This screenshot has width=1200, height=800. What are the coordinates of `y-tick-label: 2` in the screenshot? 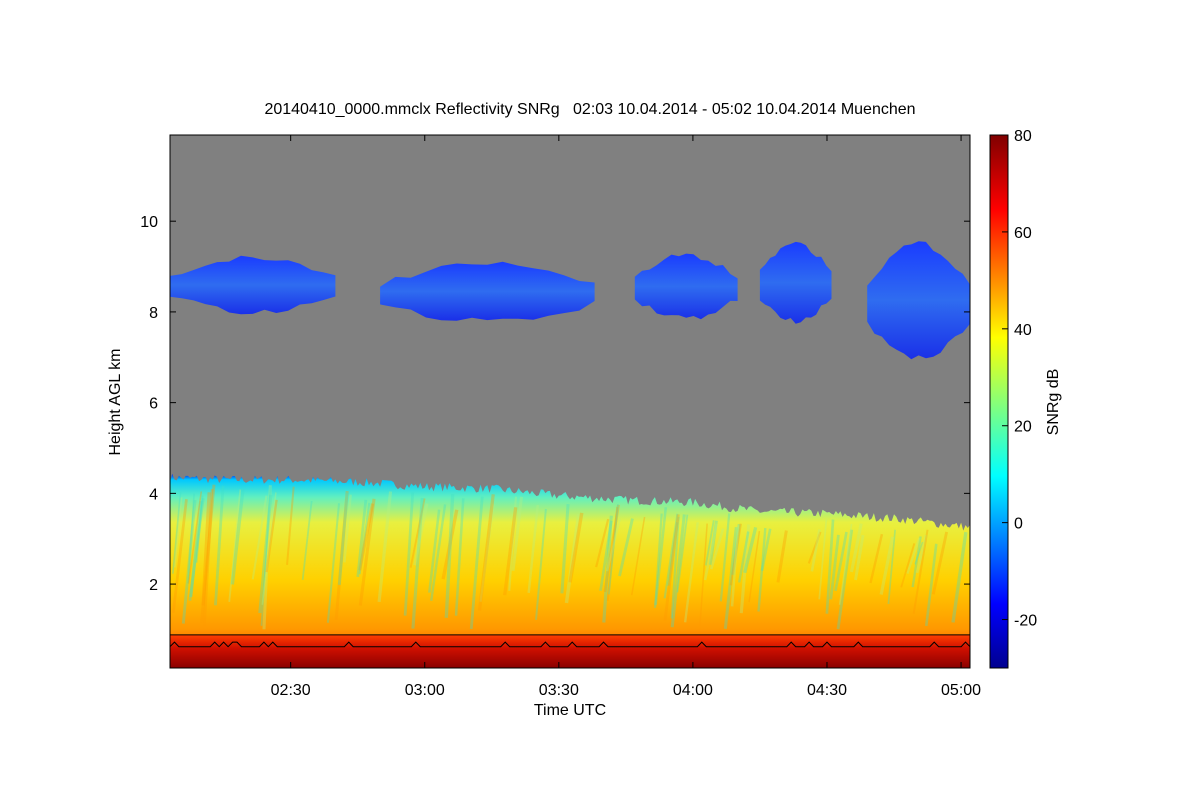 It's located at (153, 585).